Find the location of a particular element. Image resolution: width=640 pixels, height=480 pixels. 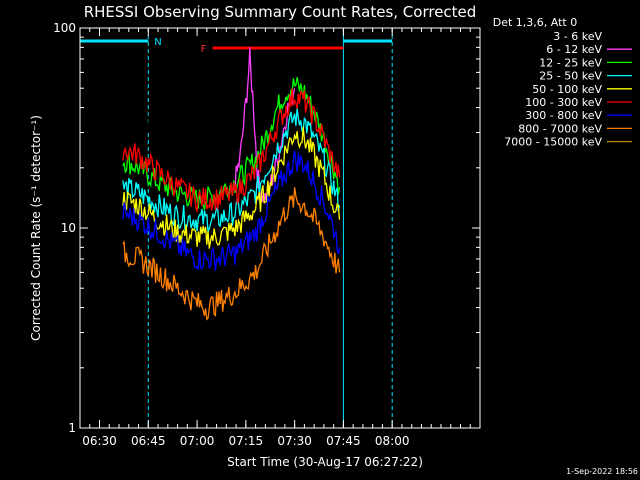

legend-label: 25 - 50 keV is located at coordinates (570, 76).